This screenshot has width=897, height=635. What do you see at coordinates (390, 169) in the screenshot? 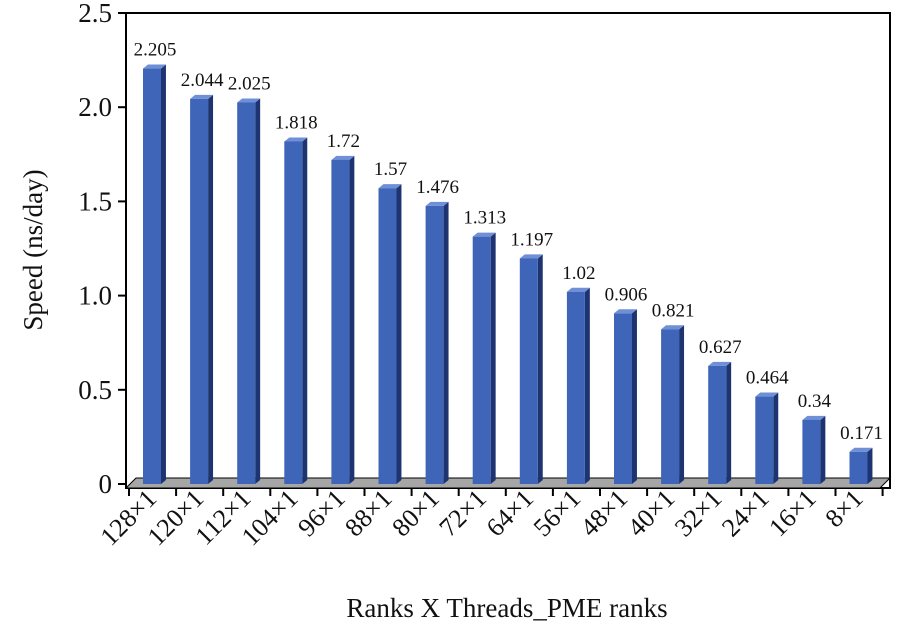
I see `bar-value-label: 1.57` at bounding box center [390, 169].